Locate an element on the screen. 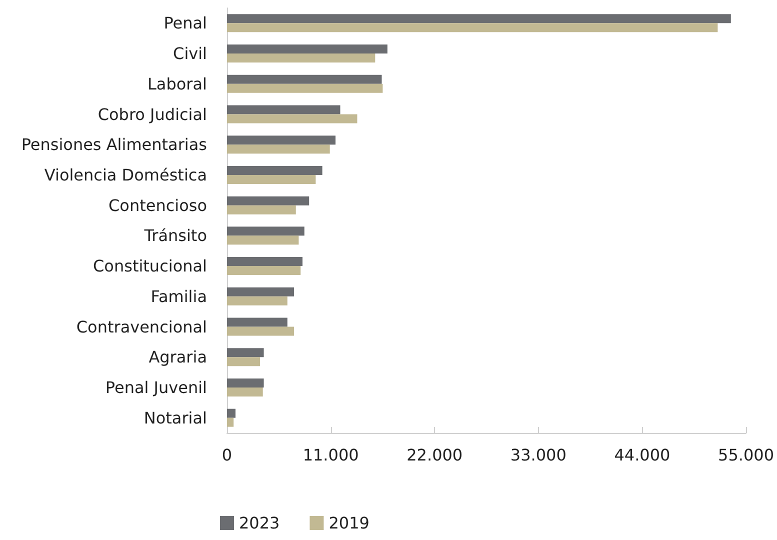 The height and width of the screenshot is (540, 777). y-tick-label: Violencia Doméstica is located at coordinates (125, 174).